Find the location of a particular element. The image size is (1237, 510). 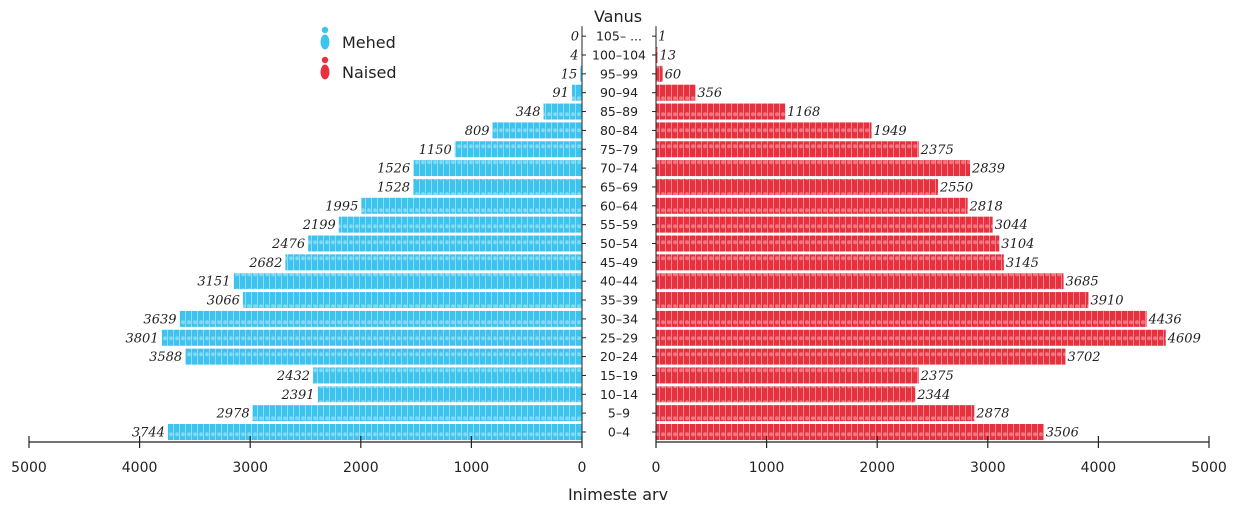

age-label-6: 30–34 is located at coordinates (619, 318).